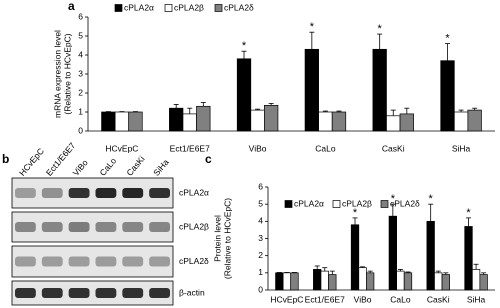 The height and width of the screenshot is (308, 500). What do you see at coordinates (194, 261) in the screenshot?
I see `band-label: cPLA2δ` at bounding box center [194, 261].